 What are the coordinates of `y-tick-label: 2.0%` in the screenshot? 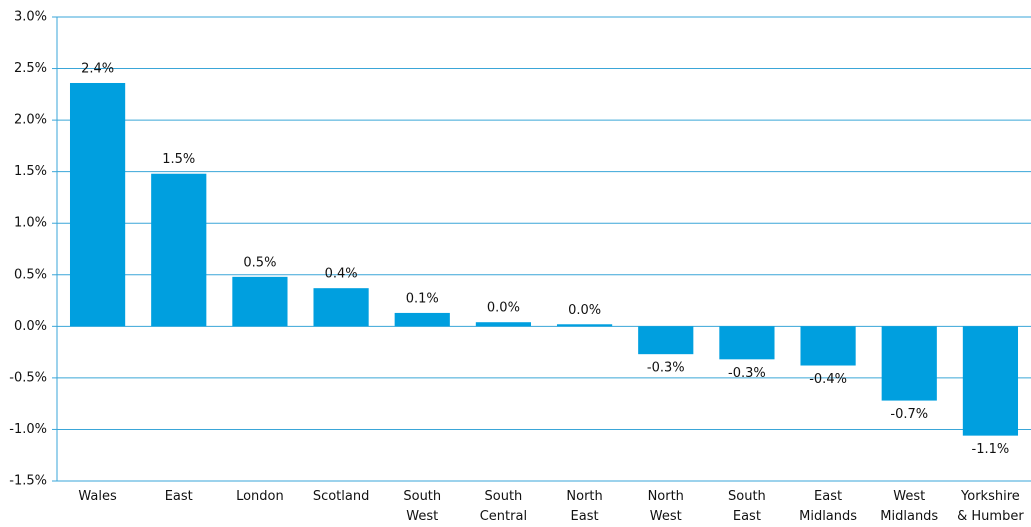 It's located at (30, 120).